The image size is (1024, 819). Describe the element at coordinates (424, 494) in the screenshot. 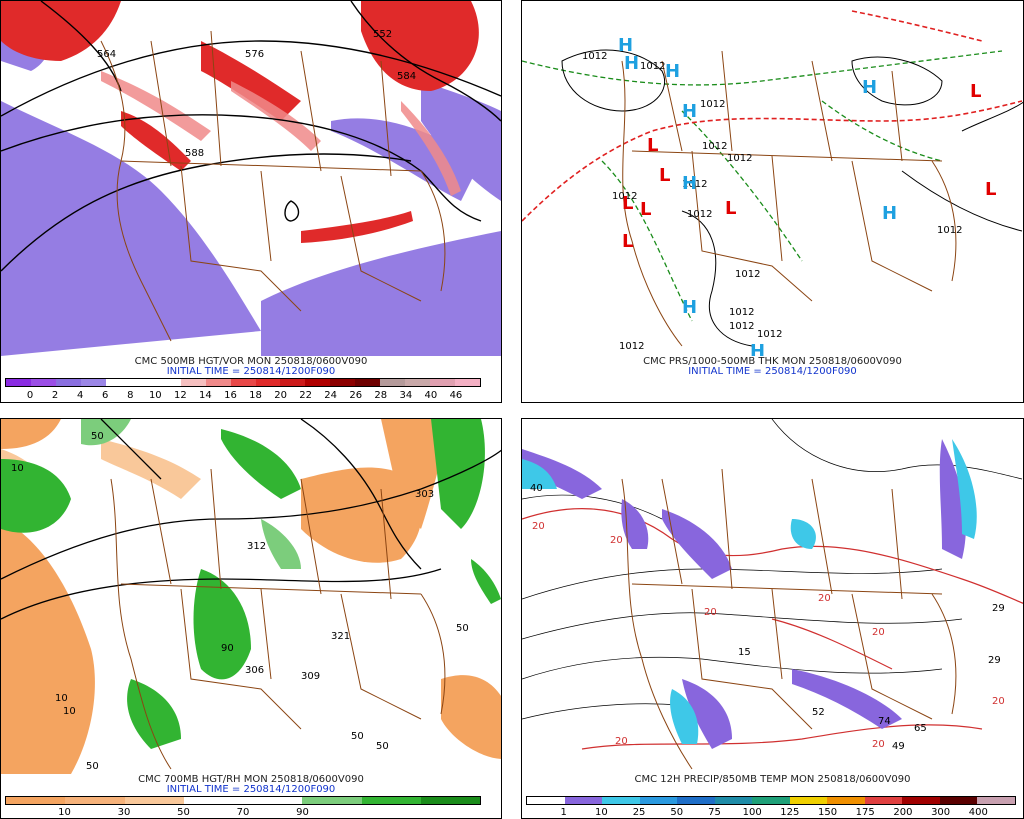

I see `contour-label: 303` at that location.